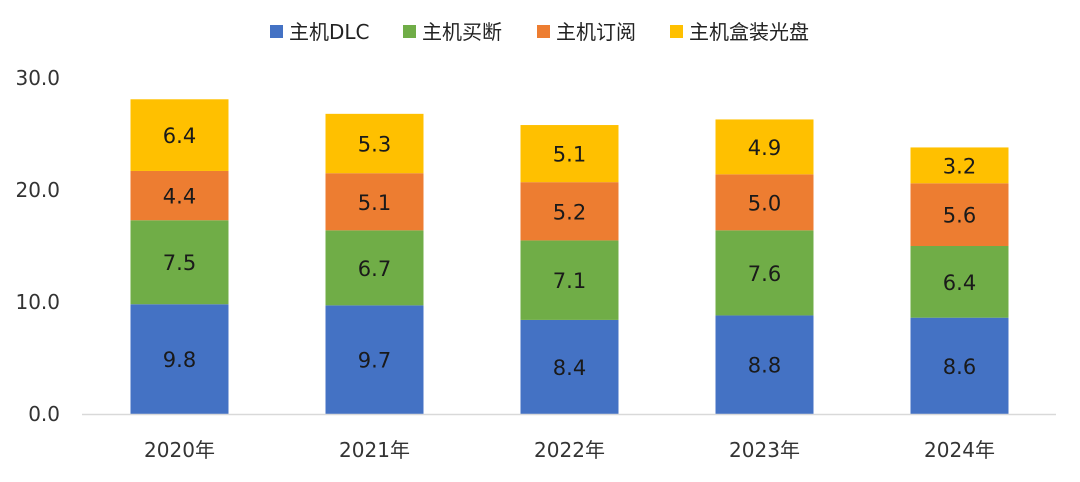 The height and width of the screenshot is (482, 1080). I want to click on data-label: 8.4, so click(569, 368).